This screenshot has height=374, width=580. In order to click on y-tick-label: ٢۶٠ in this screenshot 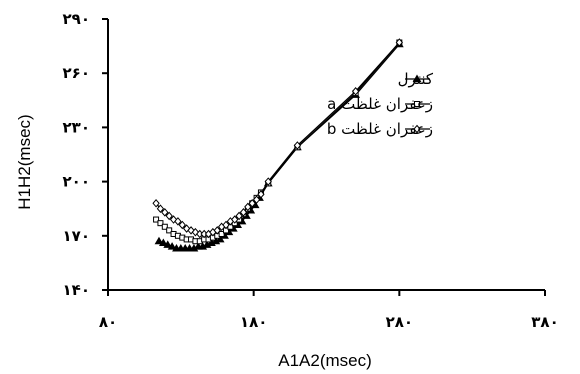, I will do `click(76, 73)`.